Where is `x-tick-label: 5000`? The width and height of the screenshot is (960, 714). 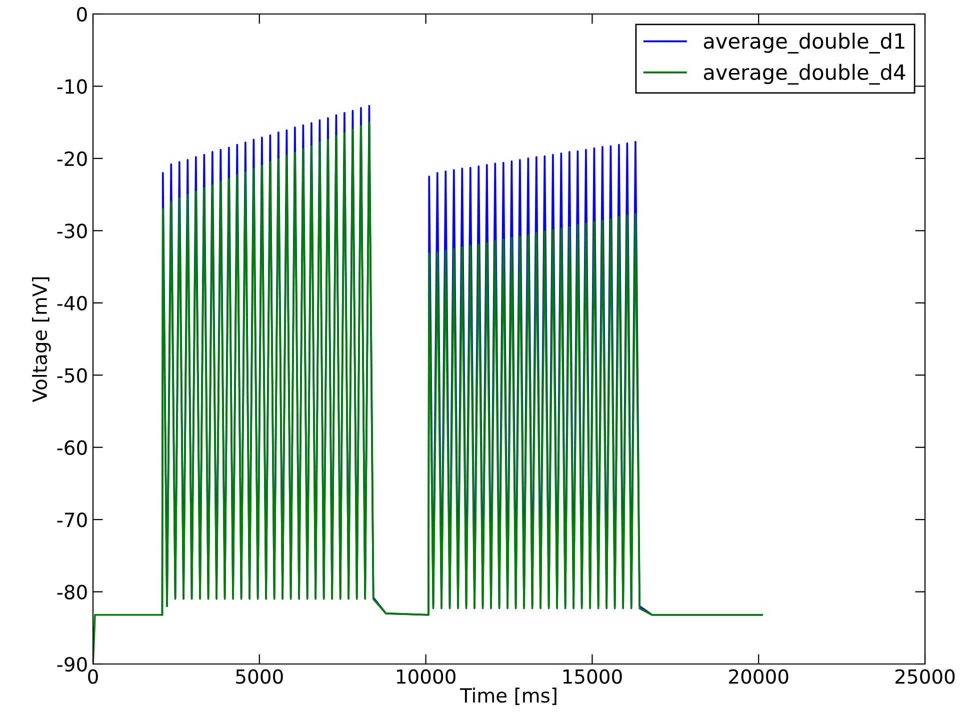
x-tick-label: 5000 is located at coordinates (259, 676).